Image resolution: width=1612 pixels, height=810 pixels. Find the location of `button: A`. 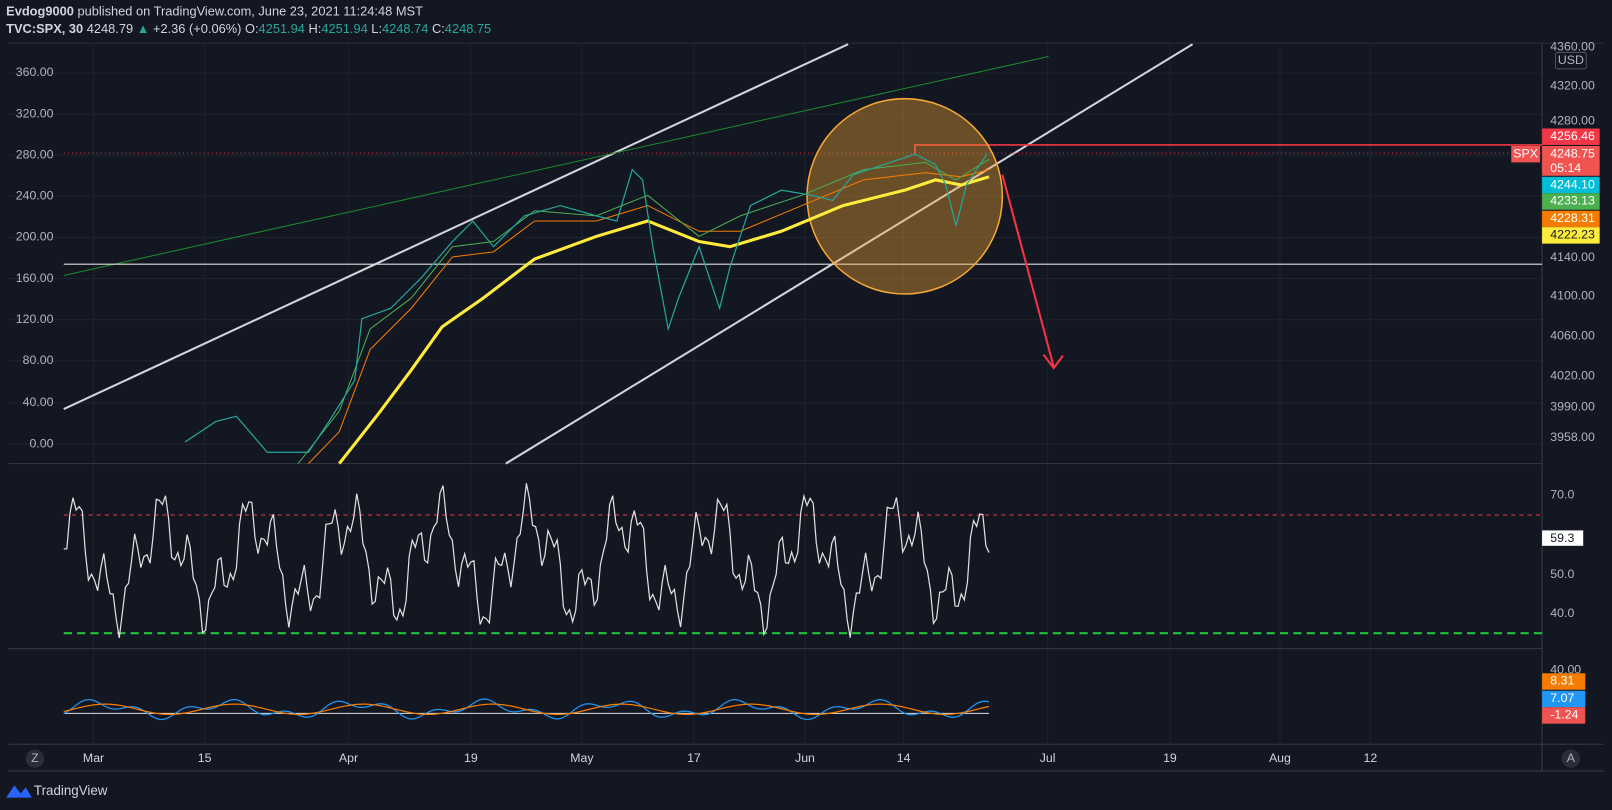

button: A is located at coordinates (1571, 758).